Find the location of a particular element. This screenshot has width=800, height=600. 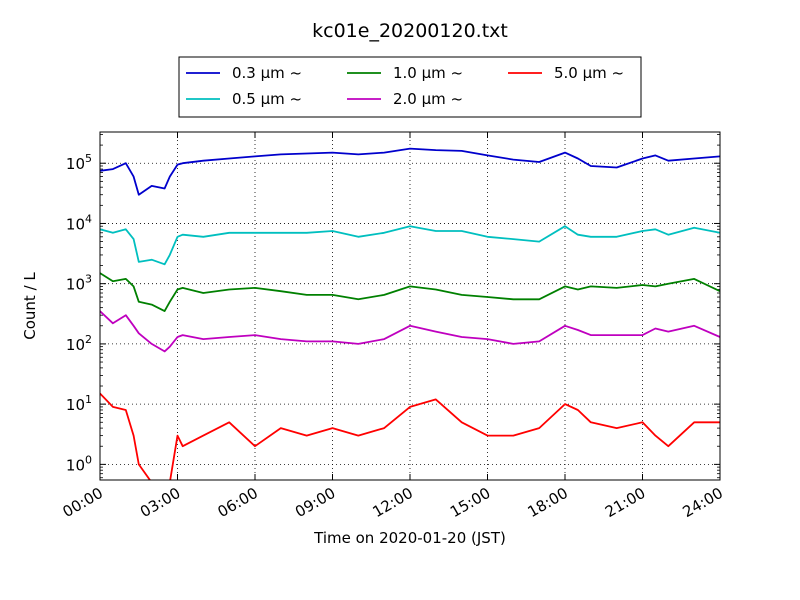

legend-entry-4: 5.0 μm ~ is located at coordinates (589, 73).